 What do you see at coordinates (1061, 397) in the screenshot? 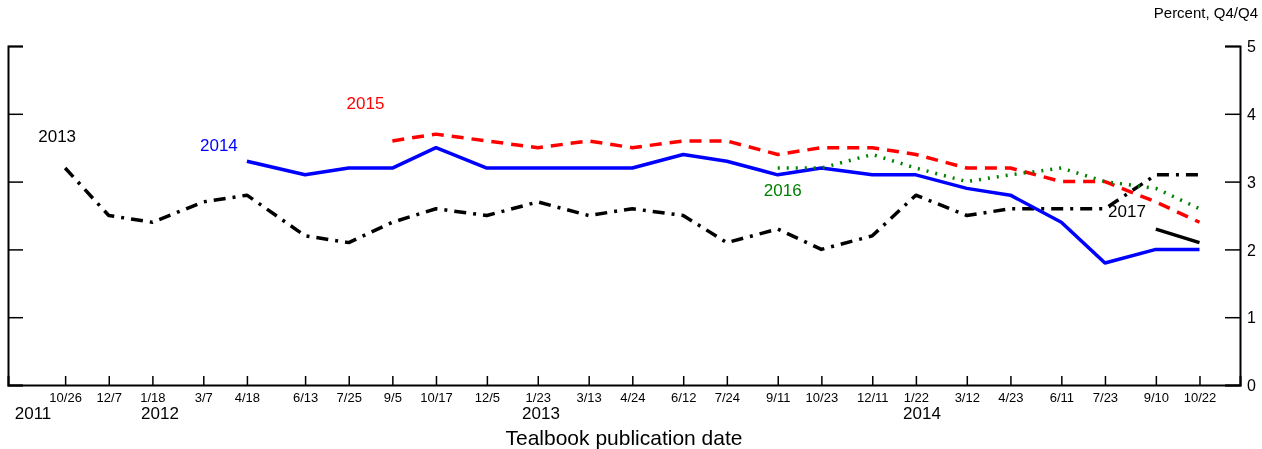
I see `x-tick-label: 6/11` at bounding box center [1061, 397].